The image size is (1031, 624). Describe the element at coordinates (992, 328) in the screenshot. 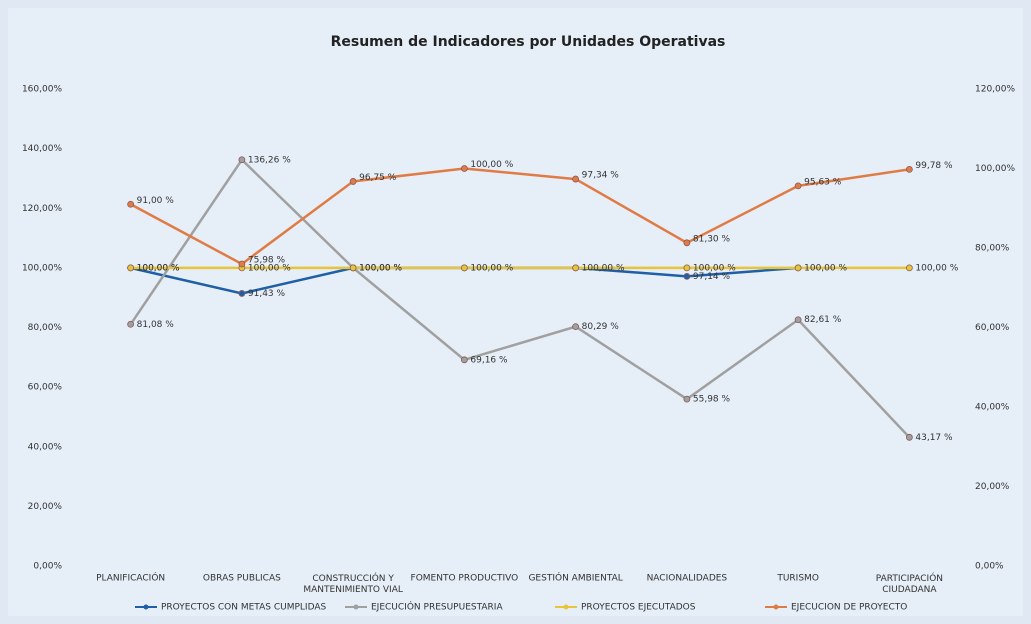

I see `y2-tick-label: 60,00%` at that location.